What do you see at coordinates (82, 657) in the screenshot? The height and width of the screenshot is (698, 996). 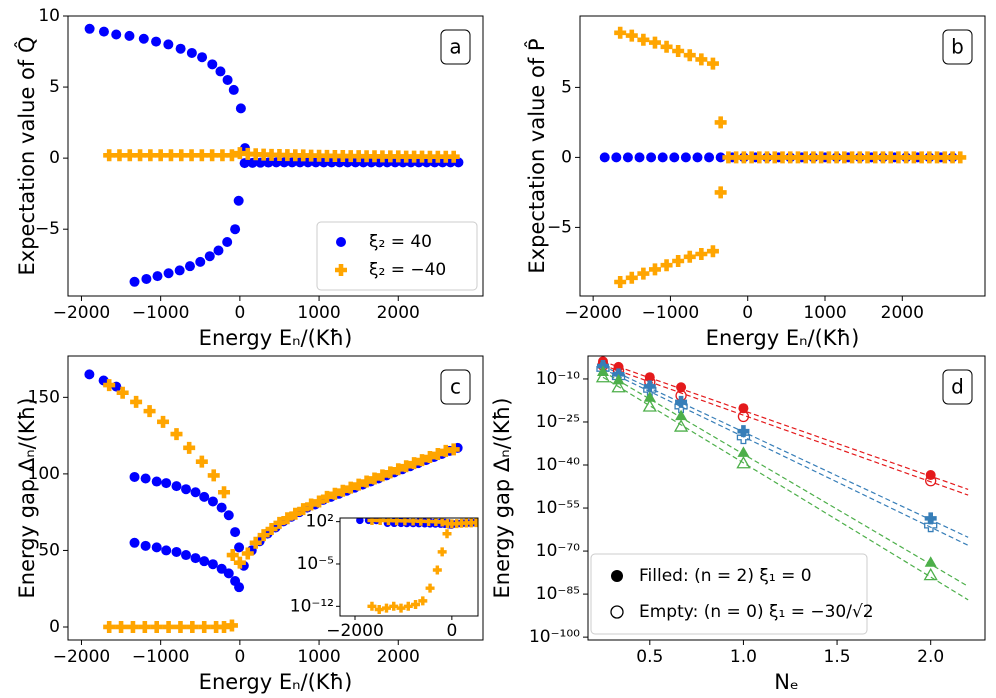 I see `x-tick-label: −2000` at bounding box center [82, 657].